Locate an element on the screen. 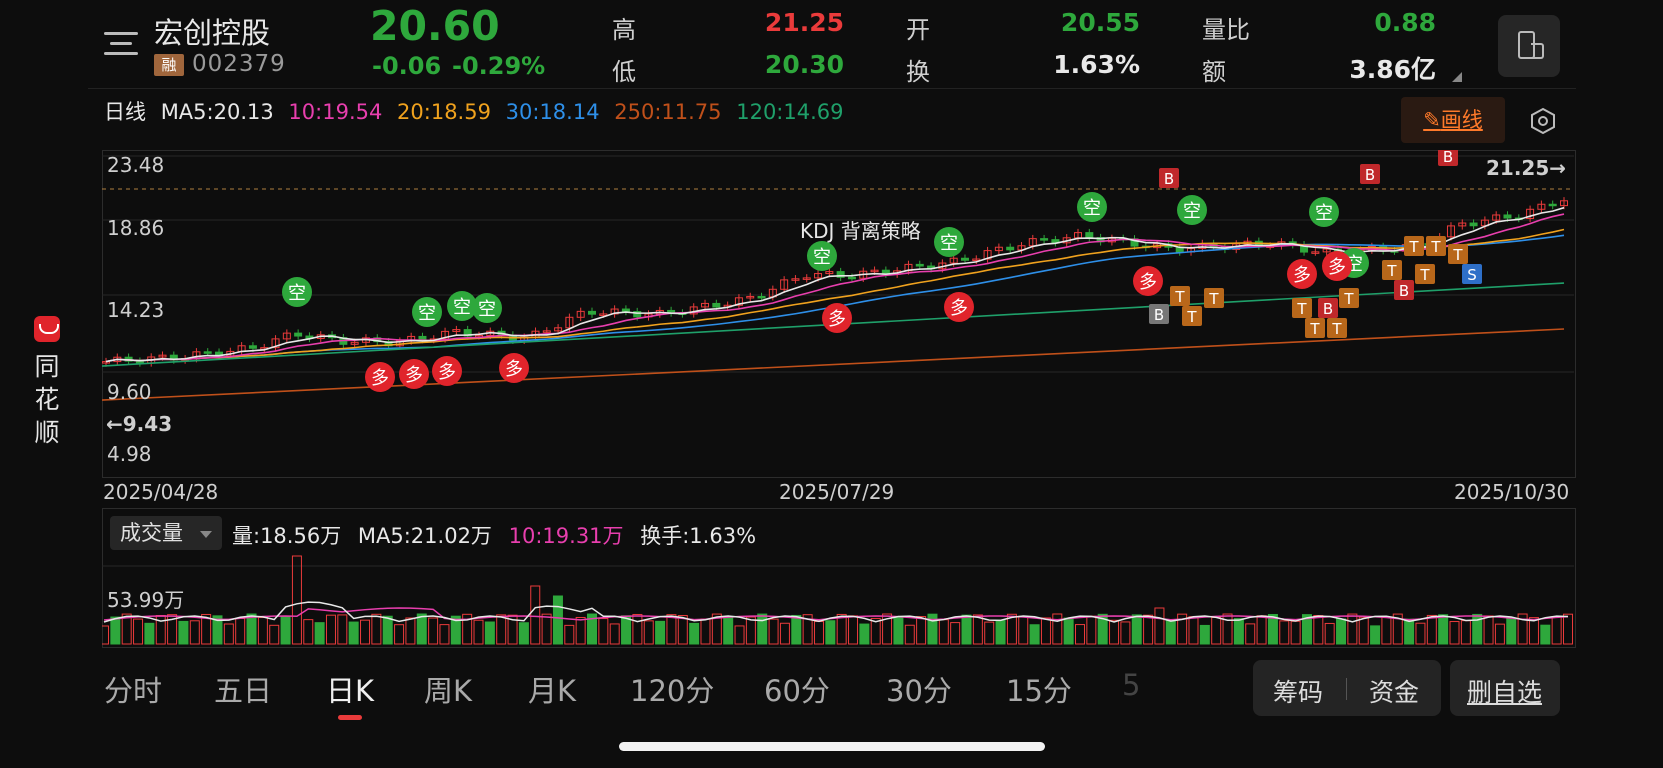  strategy-label: KDJ 背离策略 is located at coordinates (860, 231).